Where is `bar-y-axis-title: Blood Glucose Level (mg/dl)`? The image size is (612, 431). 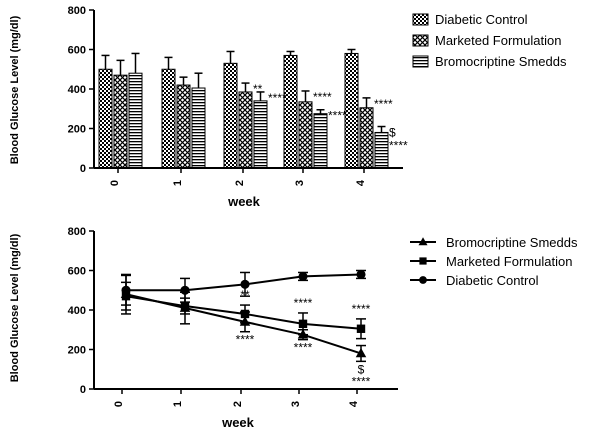
bar-y-axis-title: Blood Glucose Level (mg/dl) is located at coordinates (15, 89).